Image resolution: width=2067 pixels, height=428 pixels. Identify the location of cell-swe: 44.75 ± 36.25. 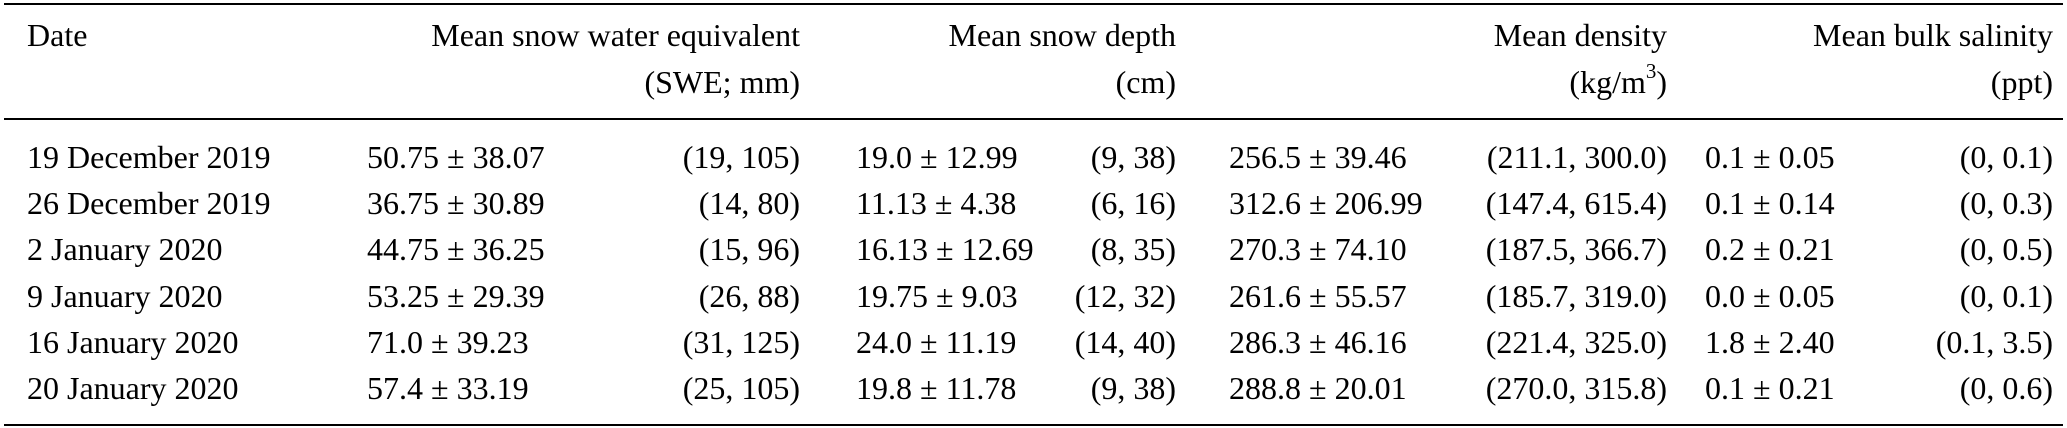
(456, 249).